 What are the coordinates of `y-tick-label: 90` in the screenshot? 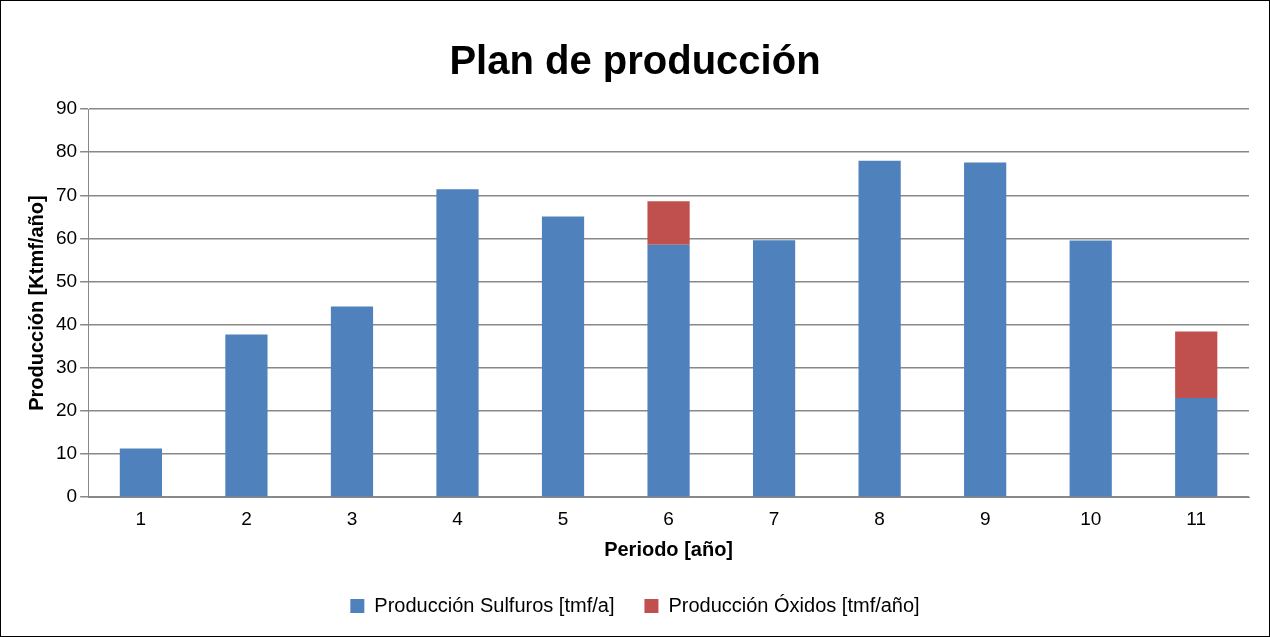 It's located at (66, 108).